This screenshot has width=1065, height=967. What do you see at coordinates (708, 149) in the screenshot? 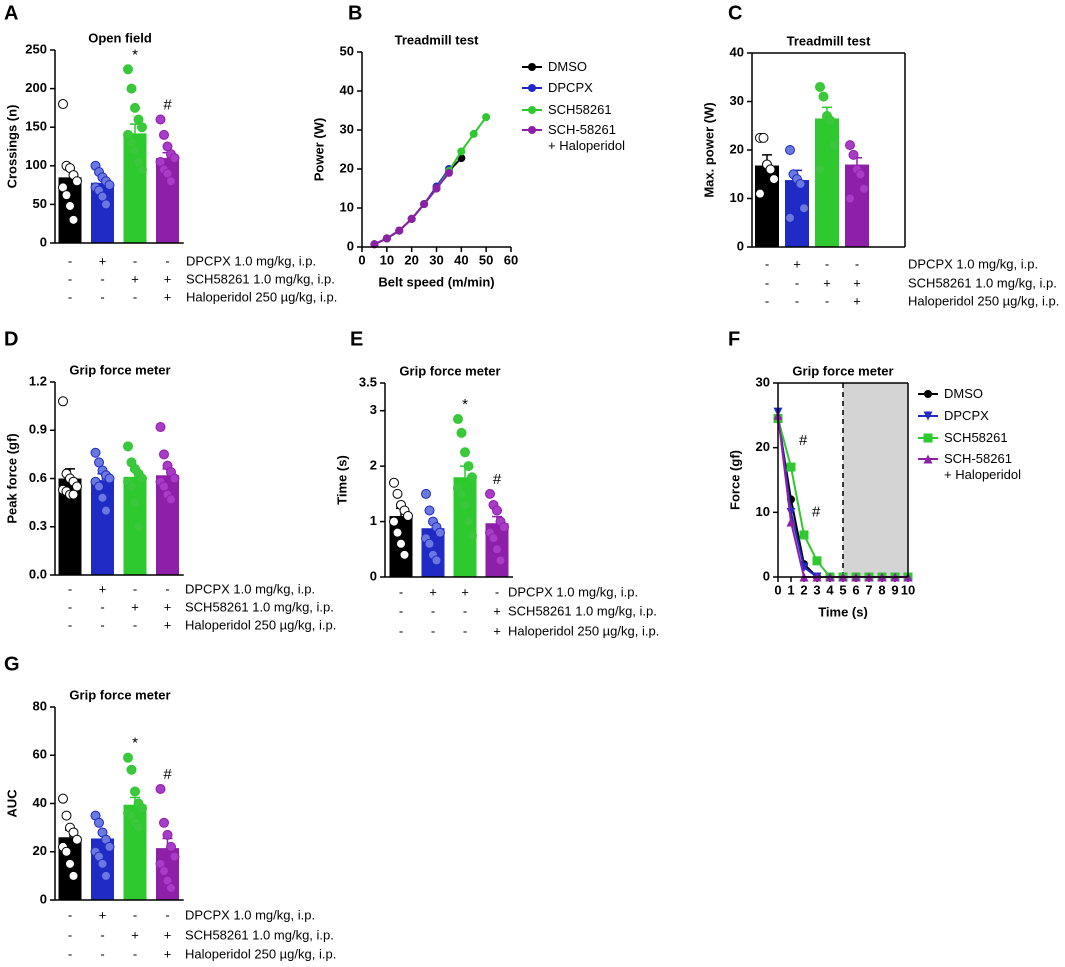
I see `y-axis-label: Max. power (W)` at bounding box center [708, 149].